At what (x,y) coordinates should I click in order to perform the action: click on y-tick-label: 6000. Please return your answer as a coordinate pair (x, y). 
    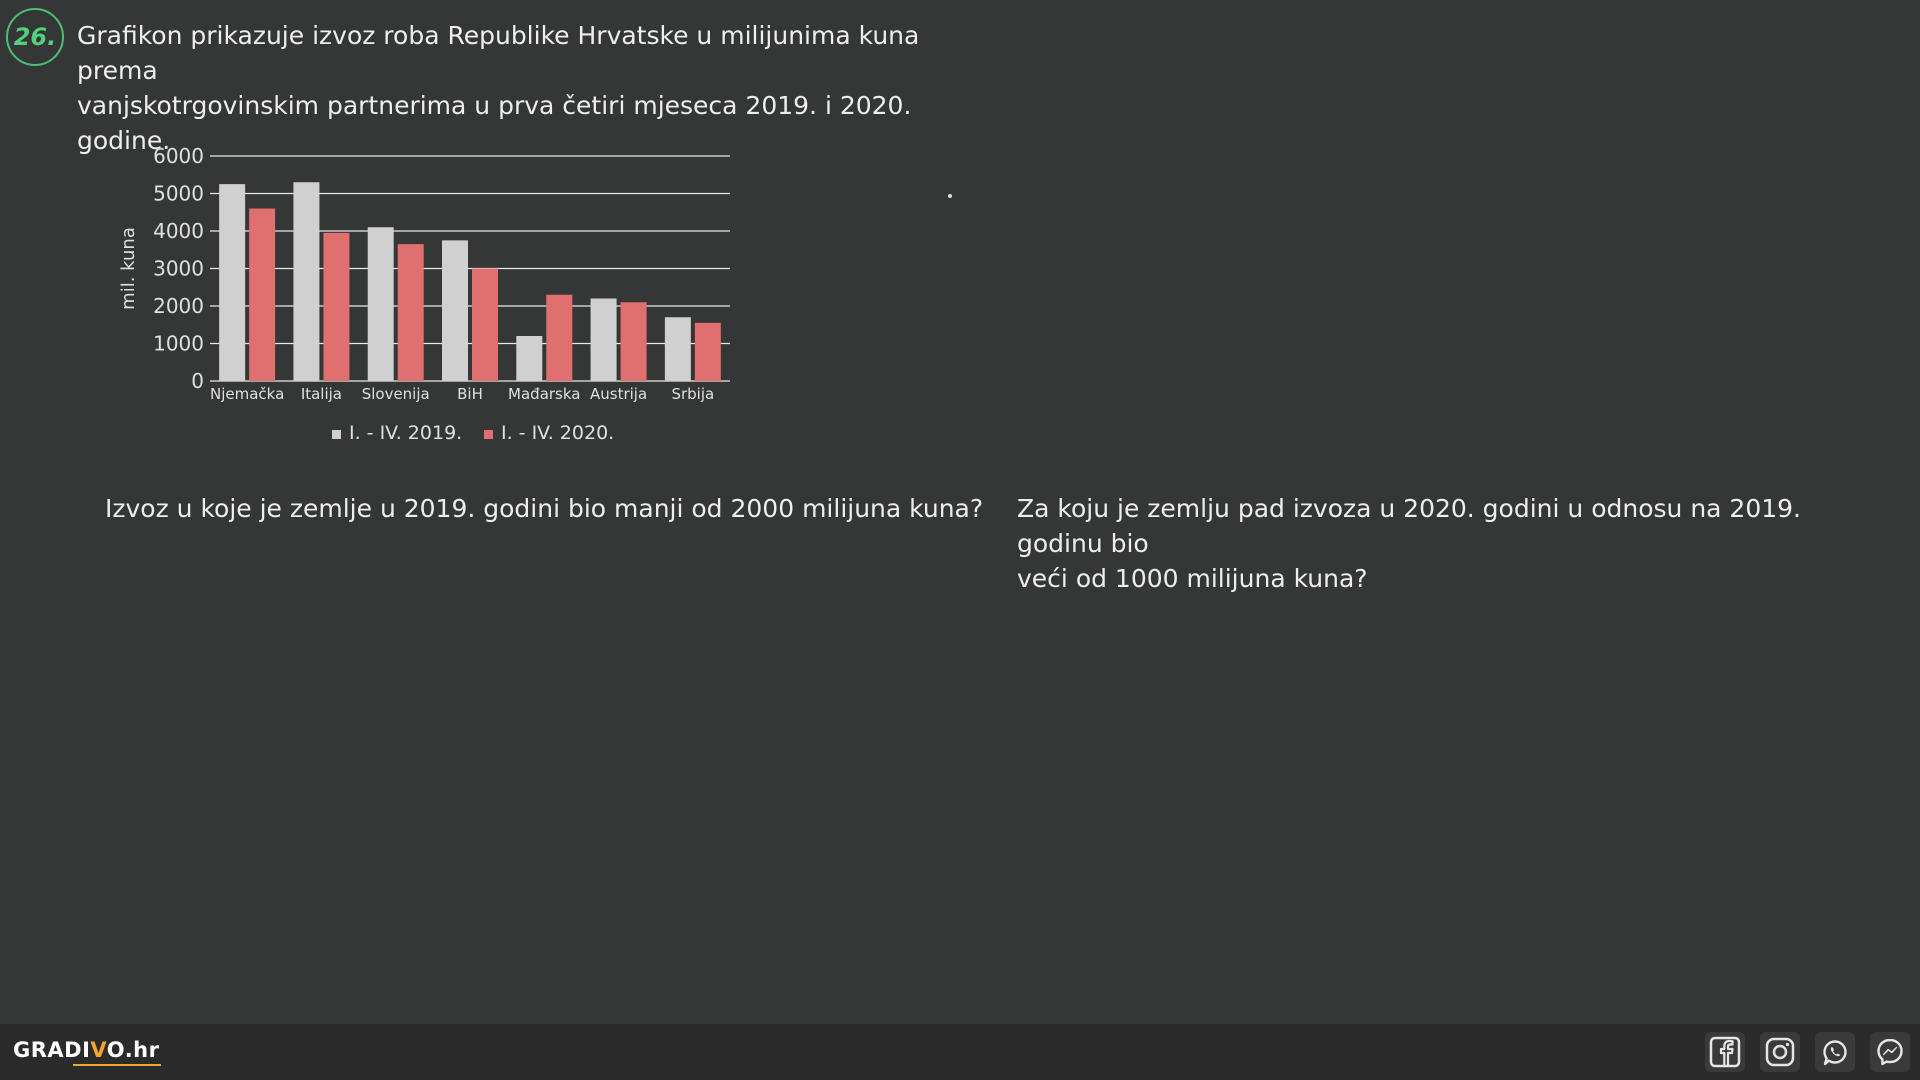
    Looking at the image, I should click on (178, 156).